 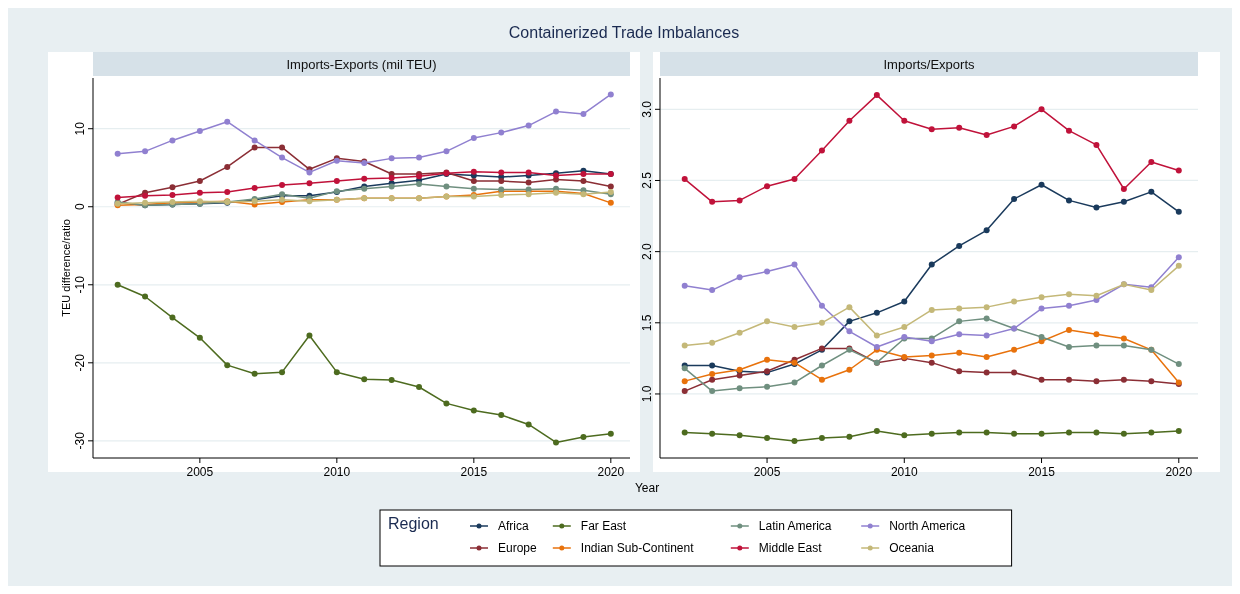 I want to click on legend-label: Far East, so click(x=603, y=526).